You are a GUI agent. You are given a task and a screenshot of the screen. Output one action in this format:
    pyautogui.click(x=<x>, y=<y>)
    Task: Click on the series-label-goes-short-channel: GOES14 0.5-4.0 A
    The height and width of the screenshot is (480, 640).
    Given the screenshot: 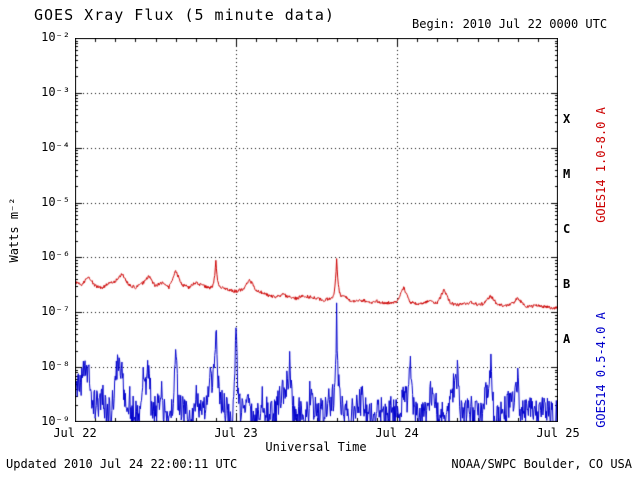 What is the action you would take?
    pyautogui.click(x=601, y=370)
    